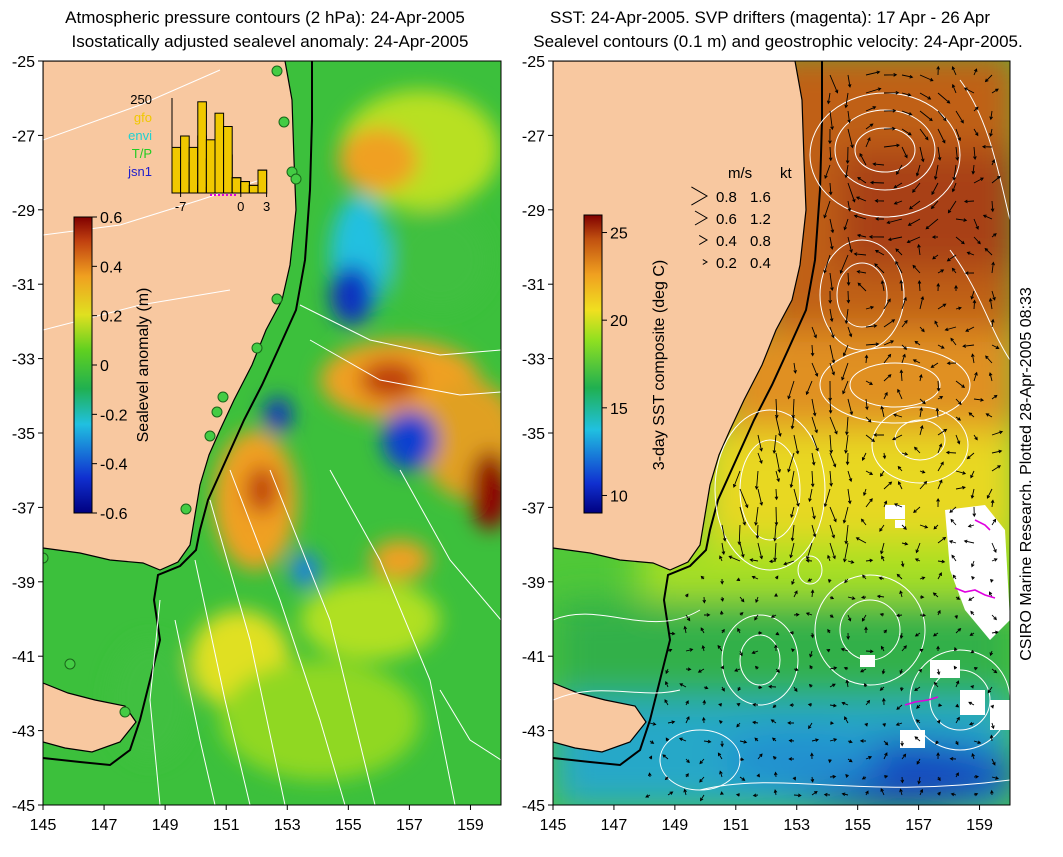 This screenshot has height=857, width=1063. I want to click on right-y-tick-label: -45, so click(533, 806).